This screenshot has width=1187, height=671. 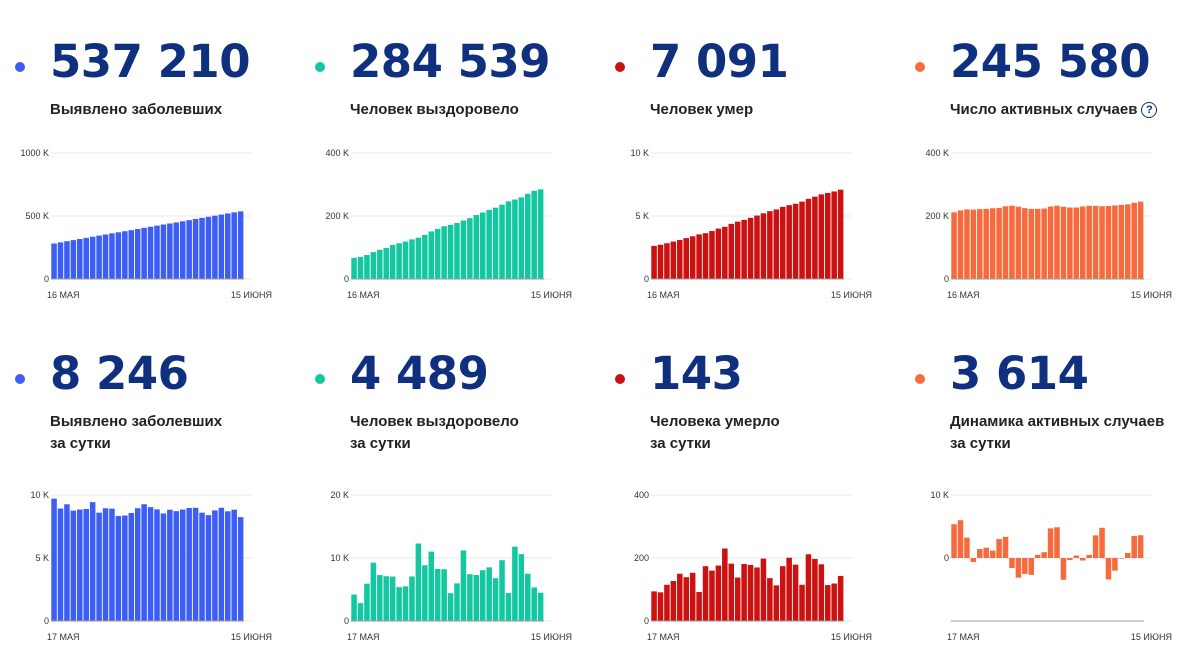 I want to click on stat-label-line1: Человека умерло, so click(x=715, y=421).